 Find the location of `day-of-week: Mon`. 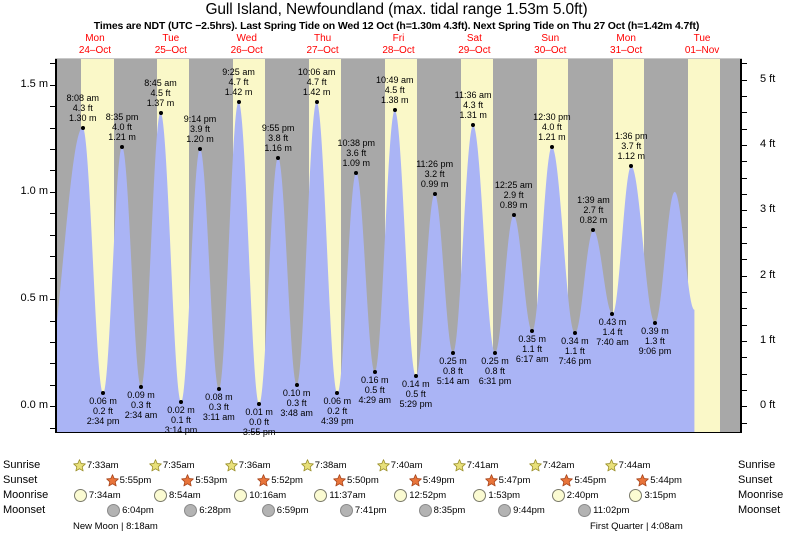

day-of-week: Mon is located at coordinates (95, 38).